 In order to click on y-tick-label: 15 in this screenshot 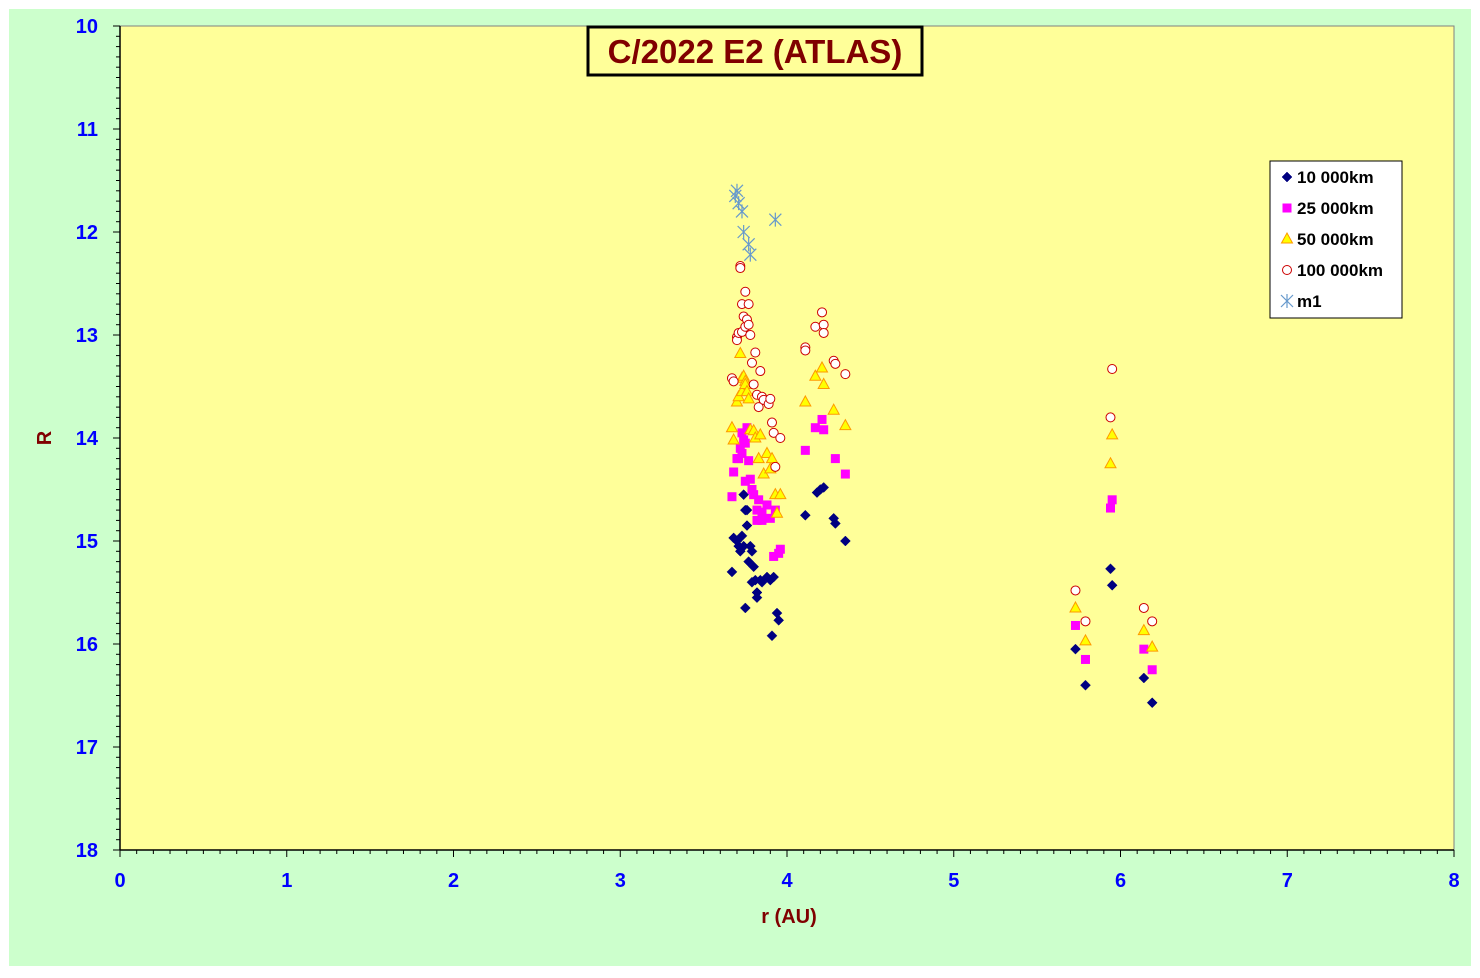, I will do `click(87, 542)`.